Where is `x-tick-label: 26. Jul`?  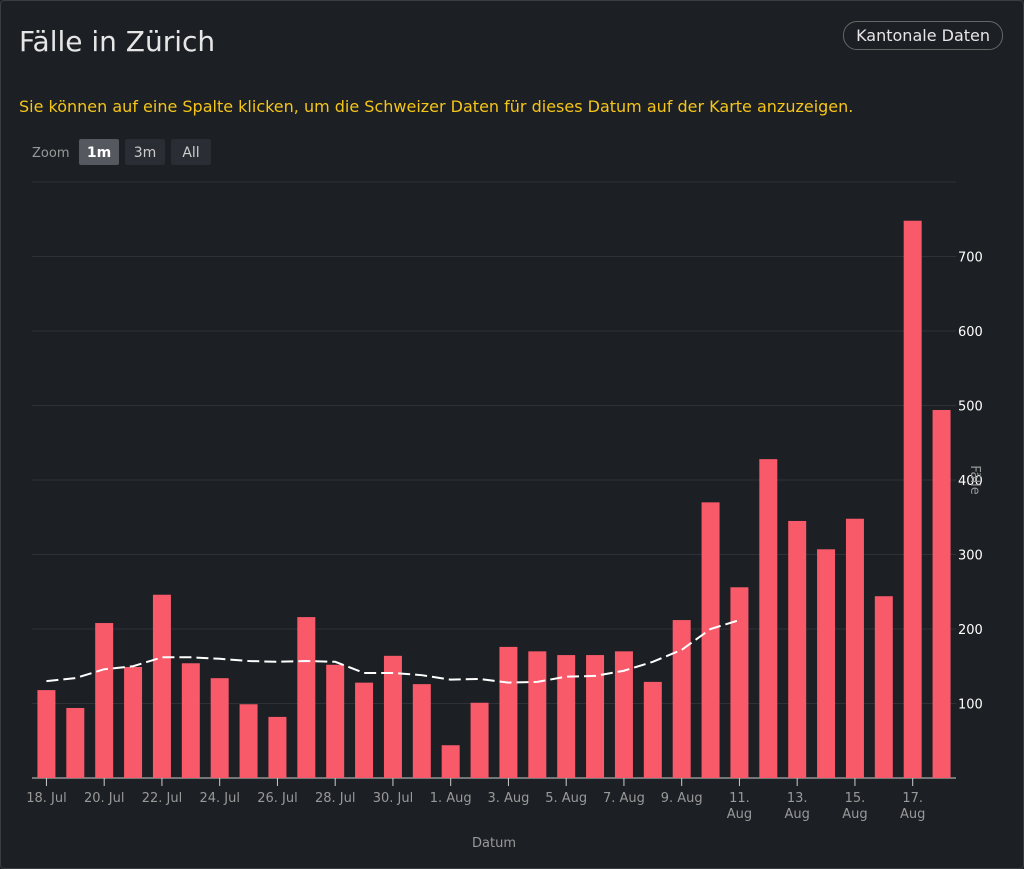
x-tick-label: 26. Jul is located at coordinates (277, 798).